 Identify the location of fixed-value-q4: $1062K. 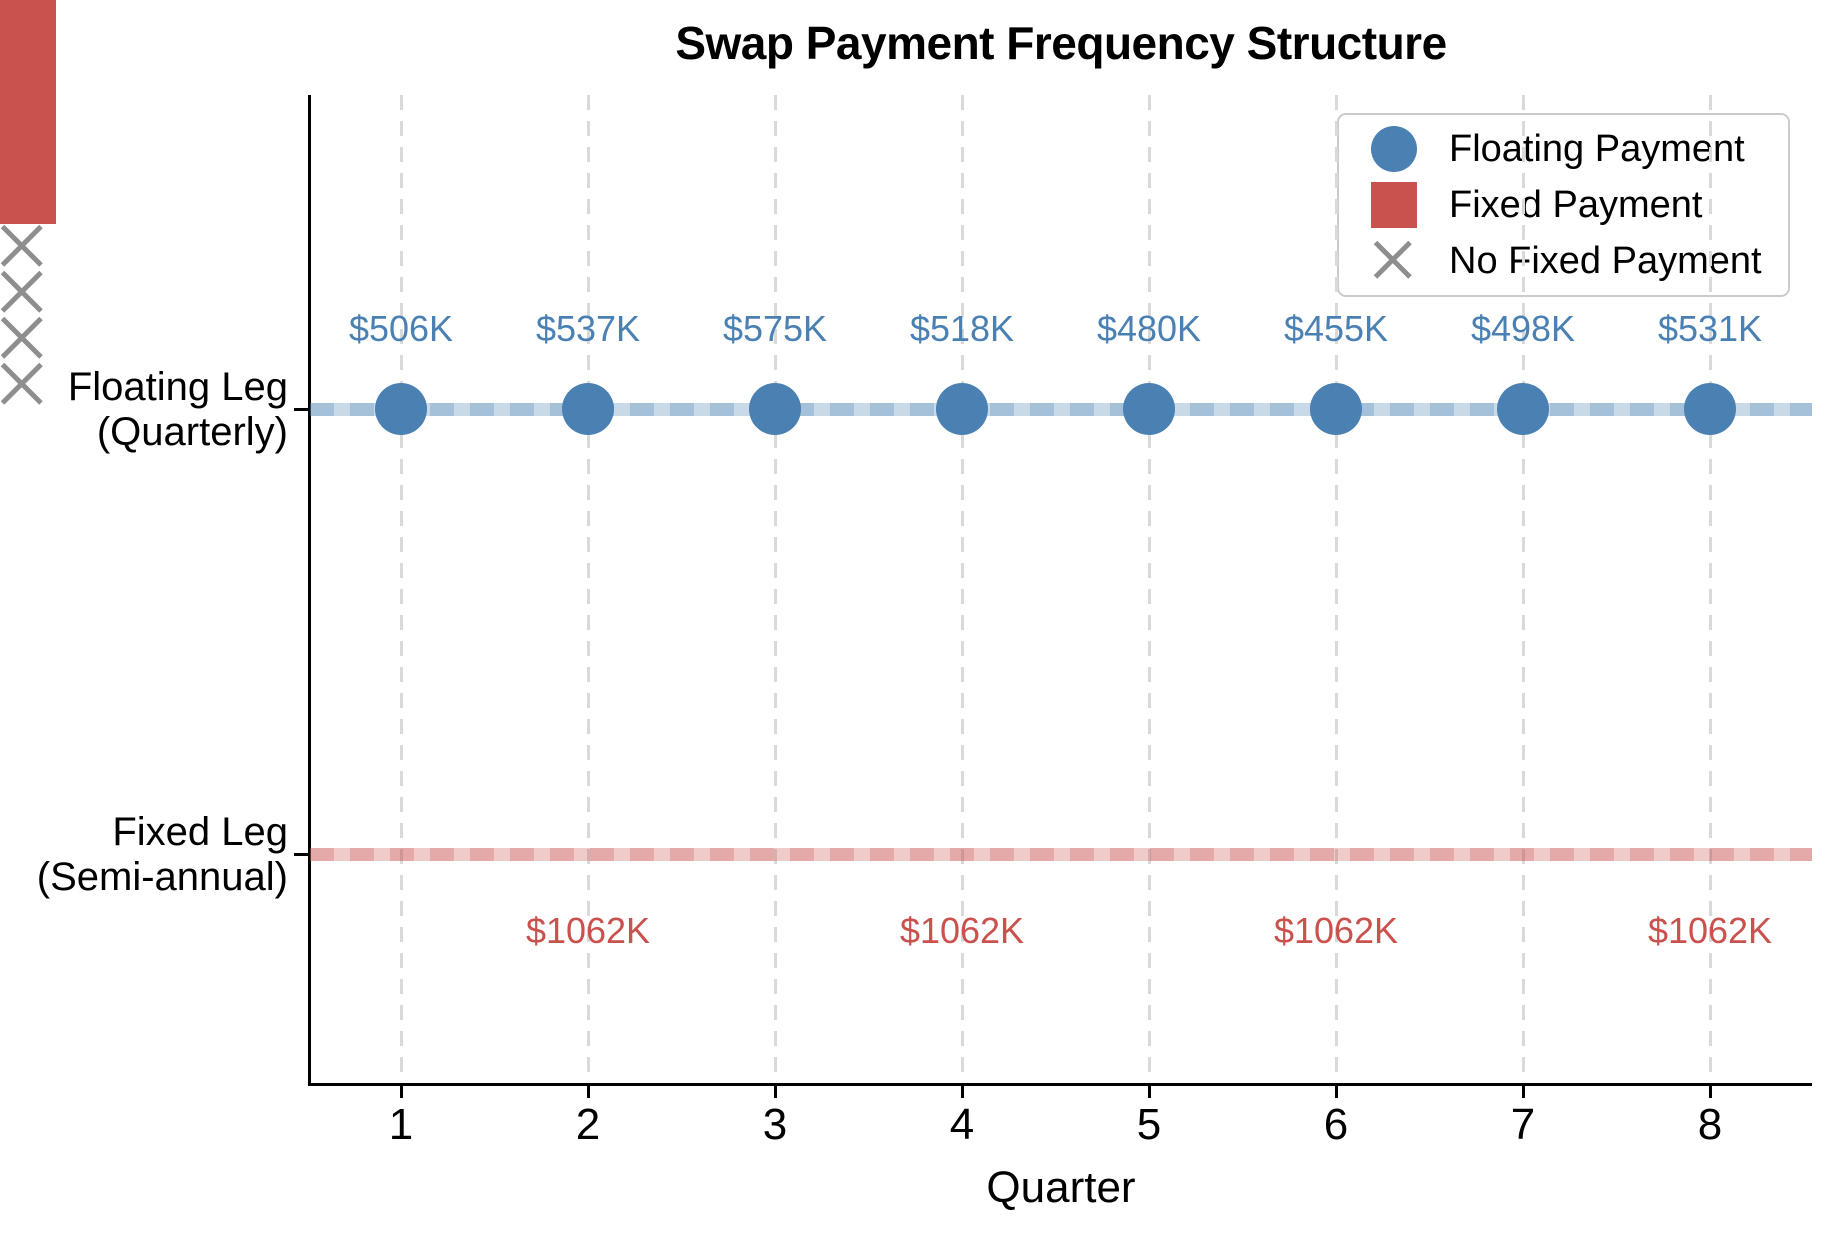
(962, 930).